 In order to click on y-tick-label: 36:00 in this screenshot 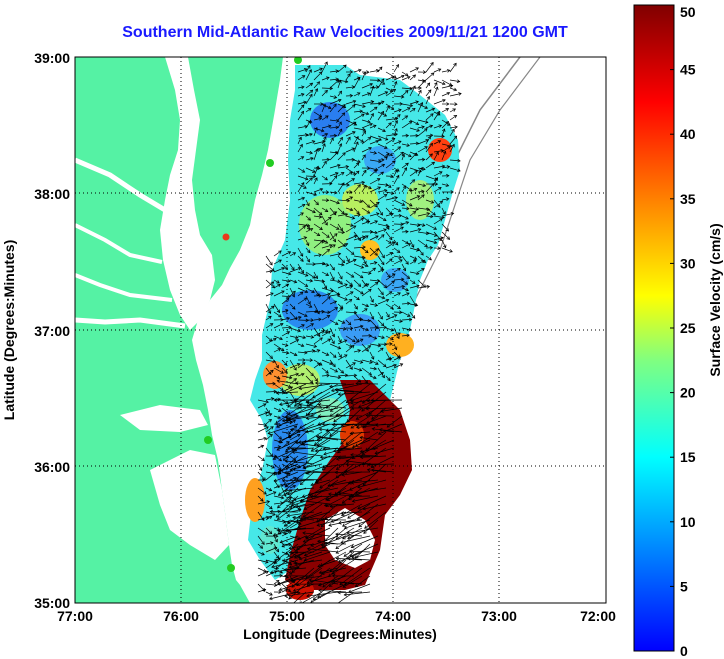, I will do `click(52, 467)`.